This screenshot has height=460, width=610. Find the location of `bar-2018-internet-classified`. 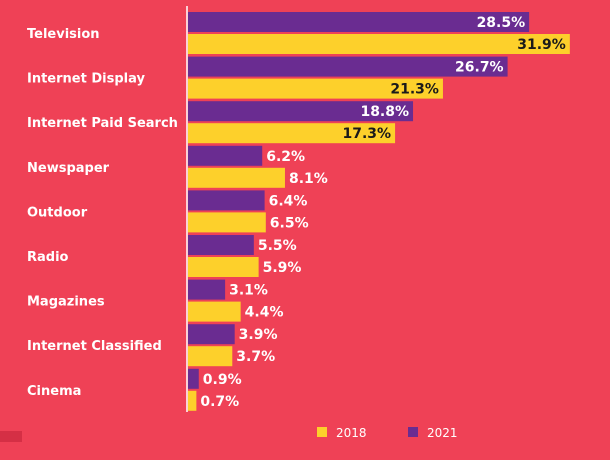

bar-2018-internet-classified is located at coordinates (210, 356).